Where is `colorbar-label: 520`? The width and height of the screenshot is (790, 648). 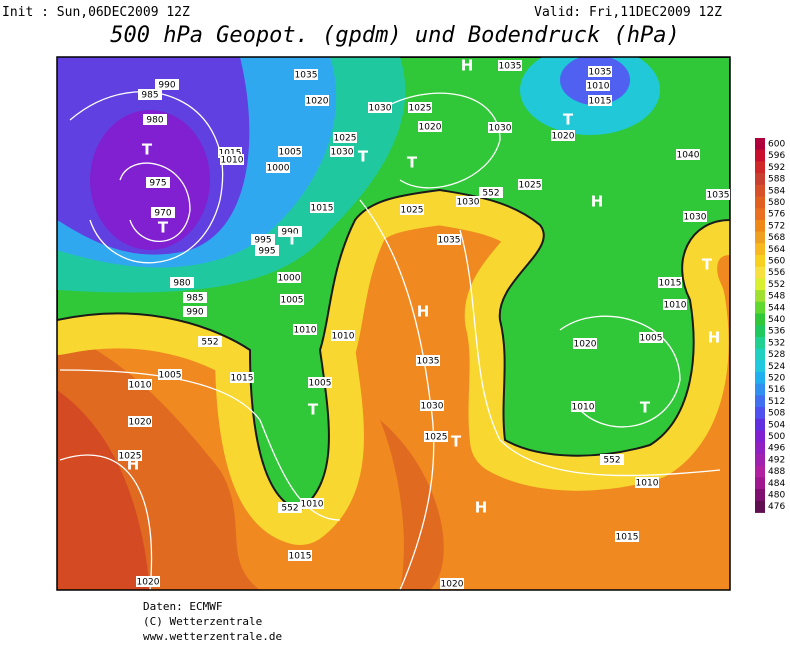
colorbar-label: 520 is located at coordinates (776, 379).